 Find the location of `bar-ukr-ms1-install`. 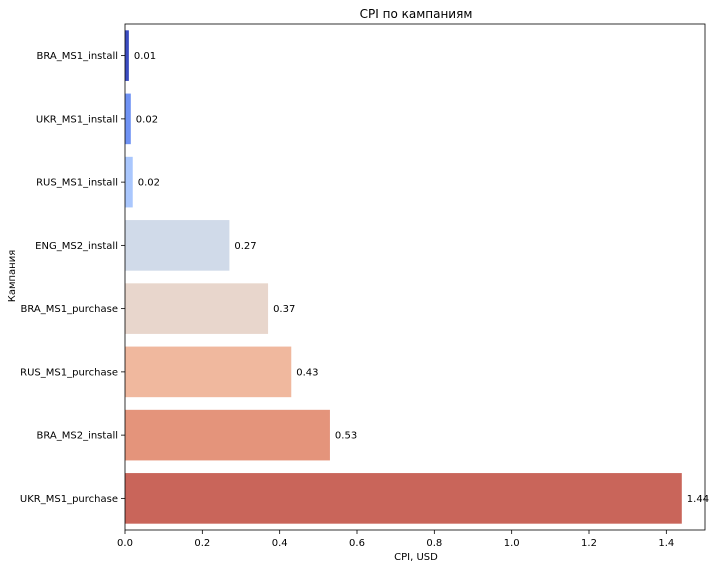

bar-ukr-ms1-install is located at coordinates (128, 119).